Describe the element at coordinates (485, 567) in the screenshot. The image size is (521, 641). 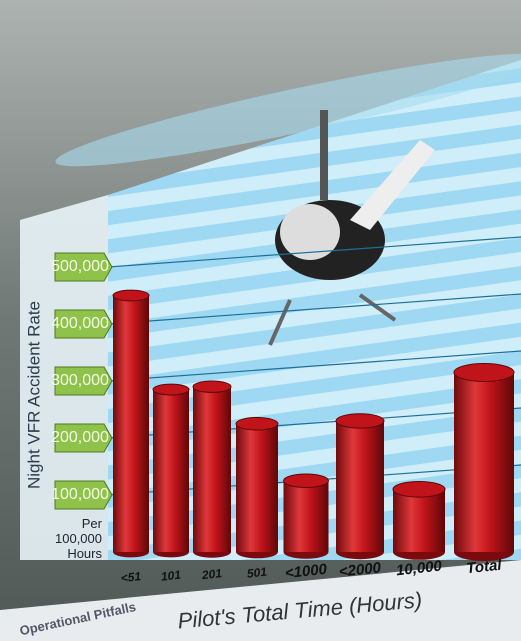
I see `x-tick-label: Total` at that location.